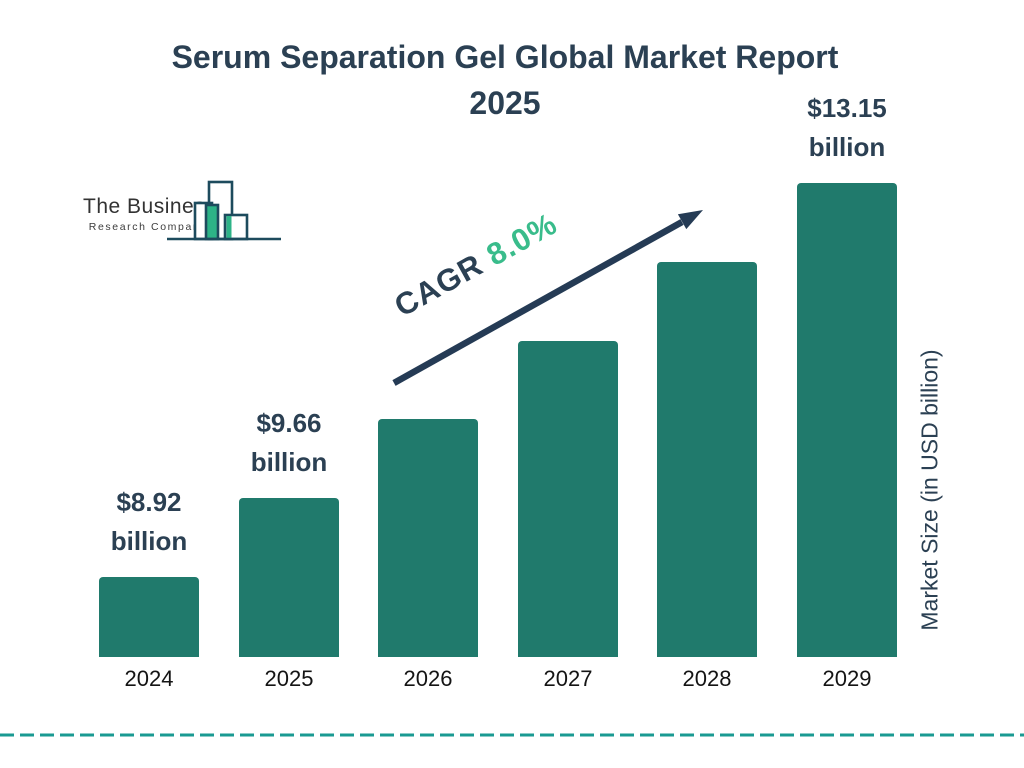  I want to click on x-tick-label-2027: 2027, so click(568, 678).